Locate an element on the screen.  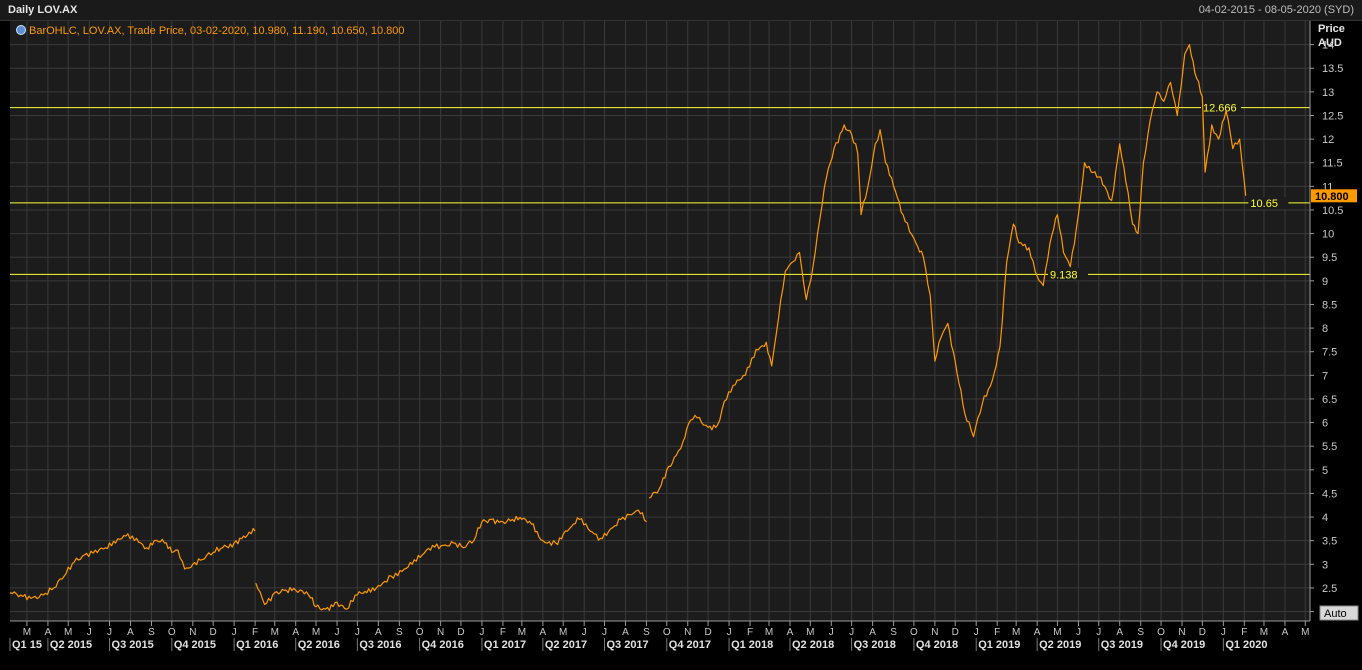
y-axis-title-price: Price is located at coordinates (1331, 29).